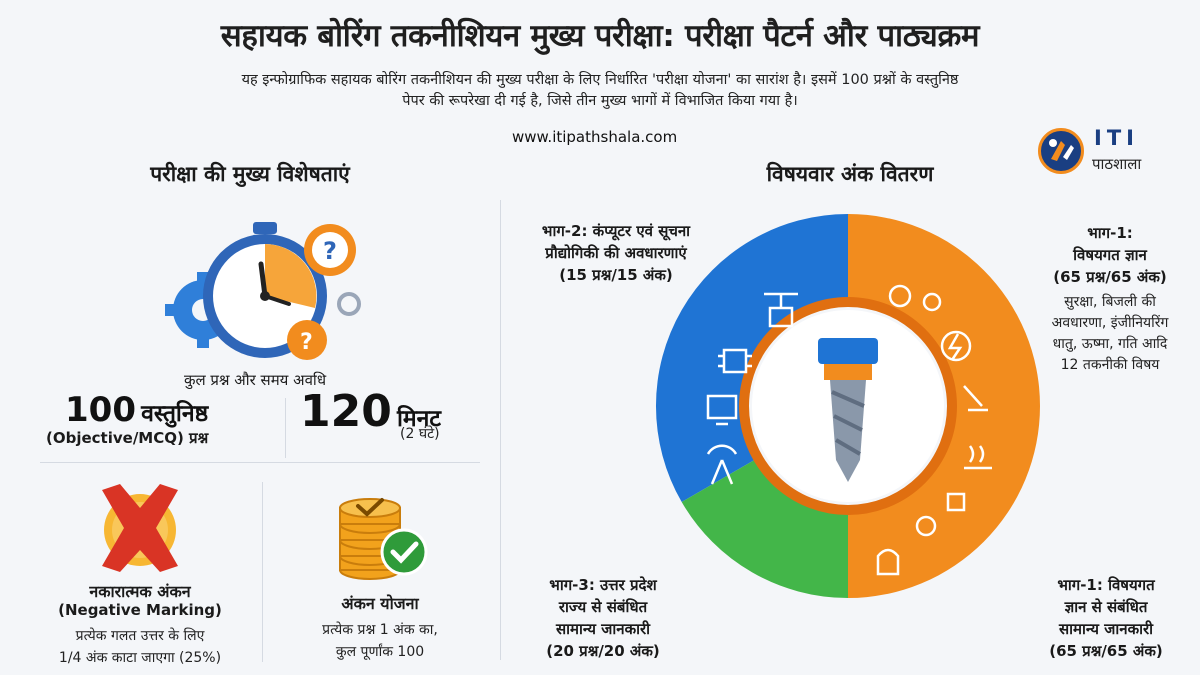 This screenshot has width=1200, height=675. Describe the element at coordinates (603, 585) in the screenshot. I see `part3-line-1: भाग-3: उत्तर प्रदेश` at that location.